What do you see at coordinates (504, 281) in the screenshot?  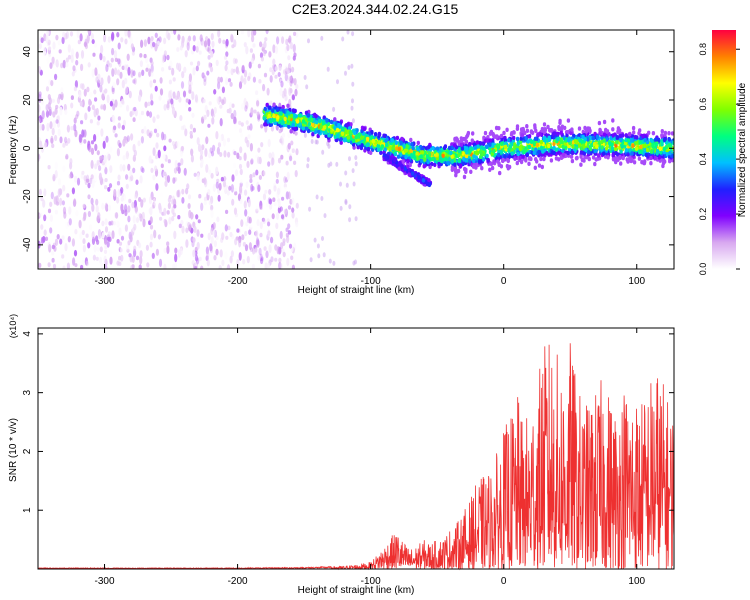 I see `x-tick-label: 0` at bounding box center [504, 281].